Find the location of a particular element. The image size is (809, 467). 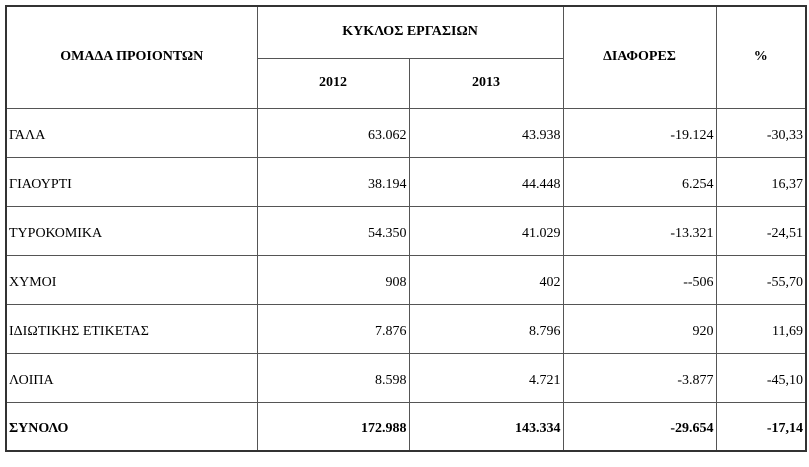

cell: 41.029 is located at coordinates (486, 230).